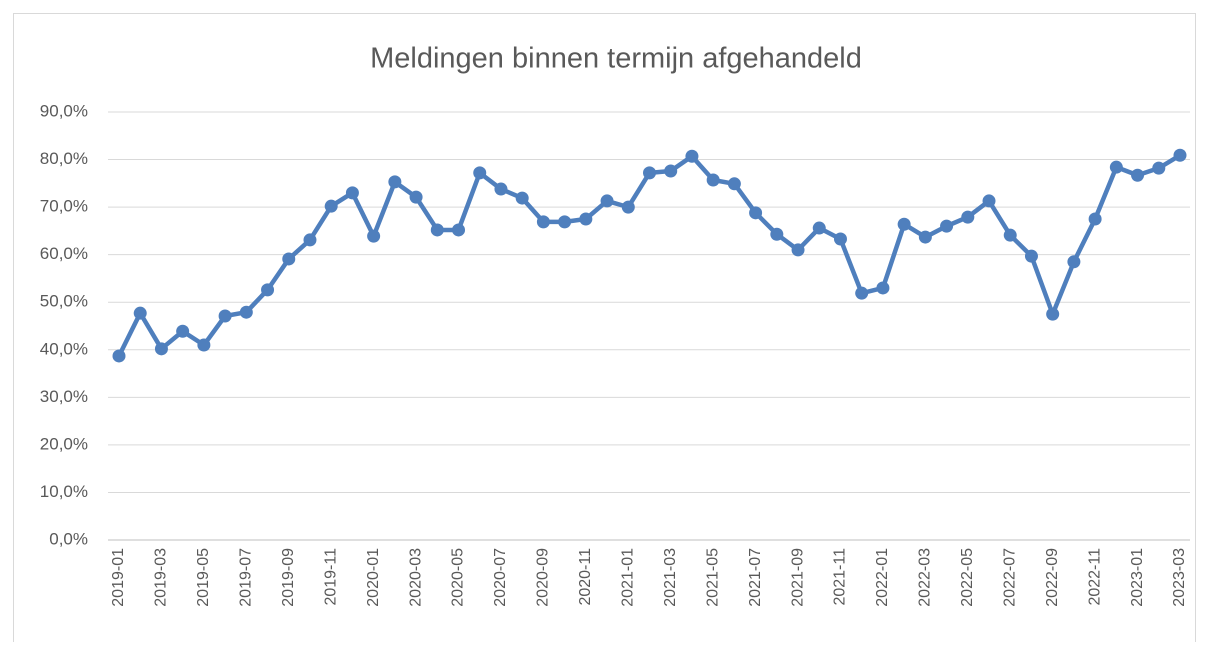 This screenshot has width=1209, height=647. What do you see at coordinates (1137, 577) in the screenshot?
I see `x-tick-label: 2023-01` at bounding box center [1137, 577].